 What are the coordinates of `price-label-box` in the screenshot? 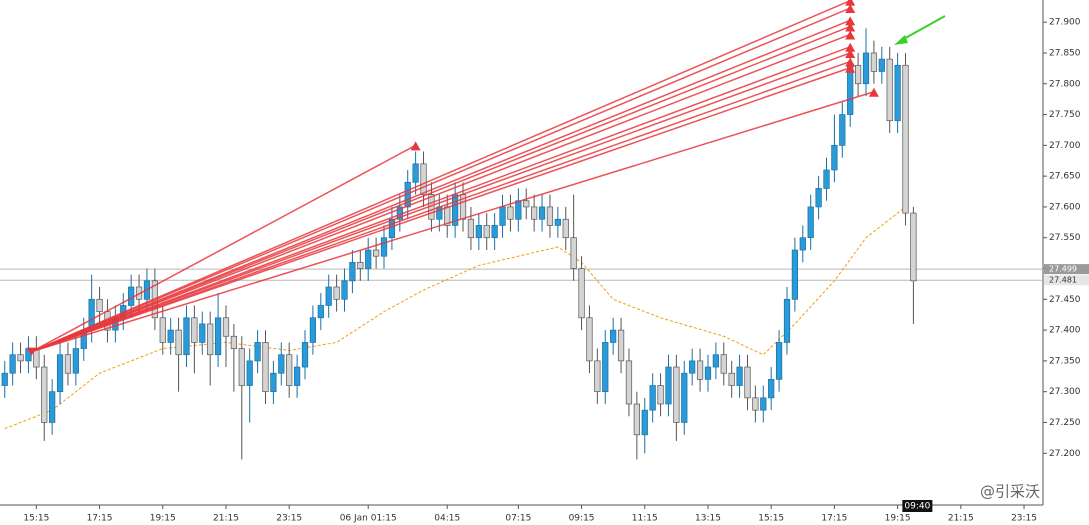 It's located at (1066, 280).